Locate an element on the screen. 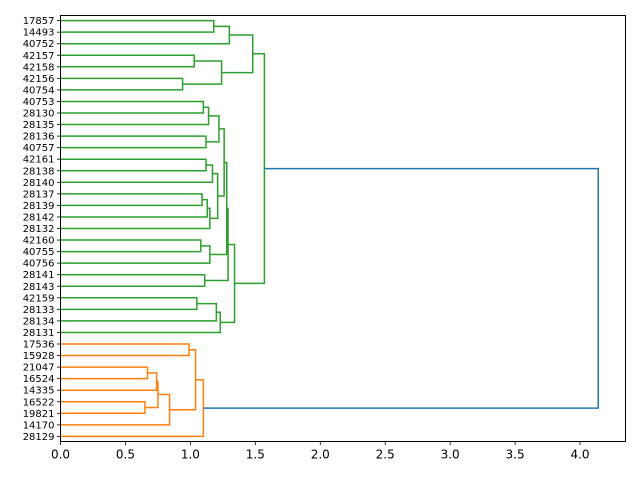 This screenshot has width=640, height=480. x-tick-label: 3.5 is located at coordinates (515, 455).